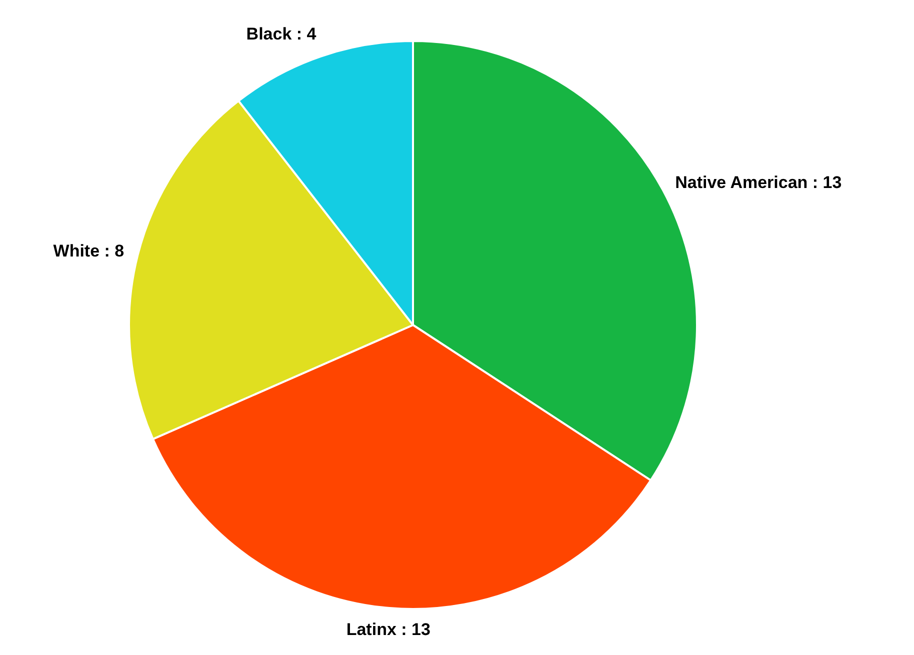 This screenshot has width=914, height=655. Describe the element at coordinates (88, 251) in the screenshot. I see `slice-label: White : 8` at that location.